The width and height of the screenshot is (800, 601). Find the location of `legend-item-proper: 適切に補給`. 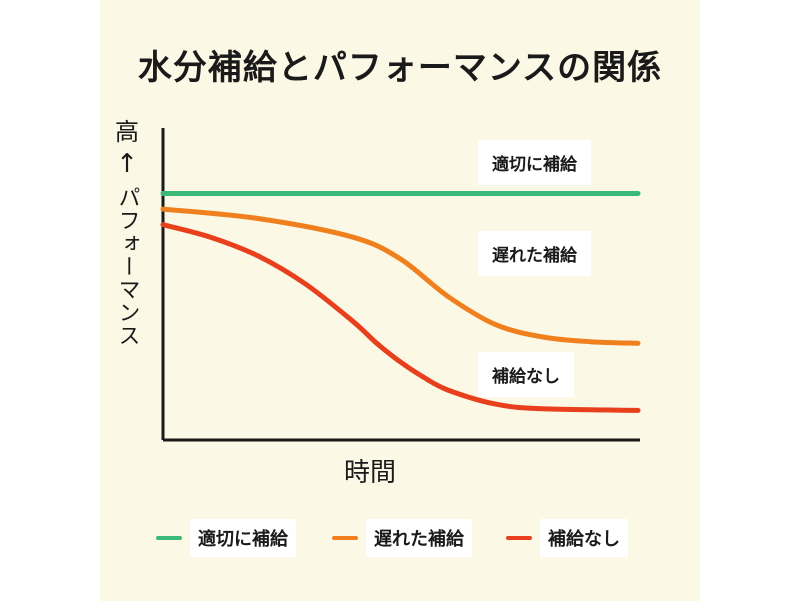

legend-item-proper: 適切に補給 is located at coordinates (226, 538).